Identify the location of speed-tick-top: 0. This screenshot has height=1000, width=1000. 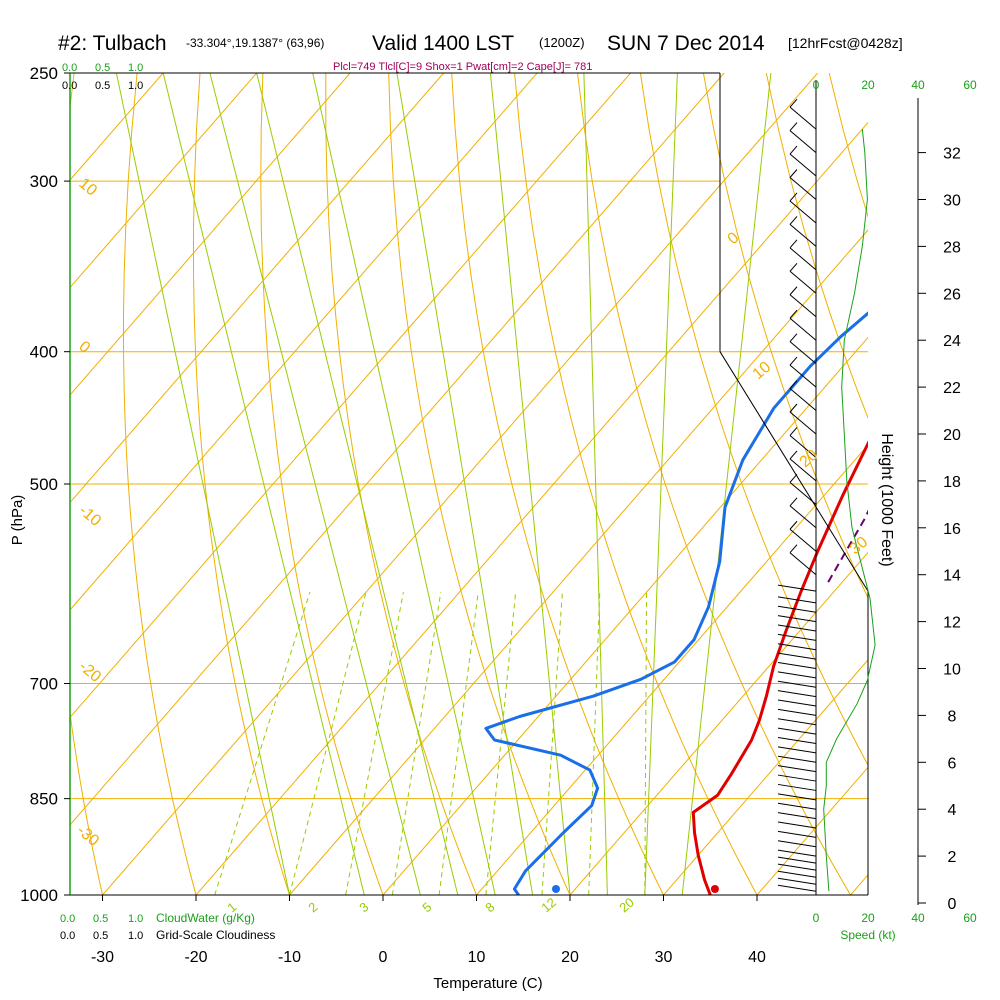
(816, 85).